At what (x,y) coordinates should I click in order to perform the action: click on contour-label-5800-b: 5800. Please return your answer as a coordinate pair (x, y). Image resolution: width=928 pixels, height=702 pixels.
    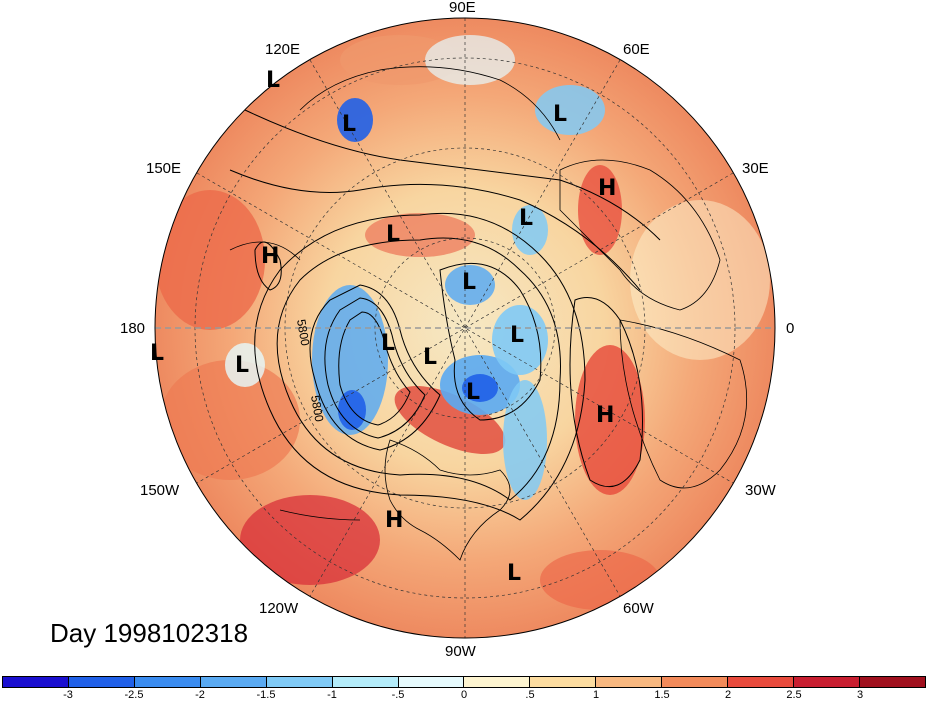
    Looking at the image, I should click on (317, 408).